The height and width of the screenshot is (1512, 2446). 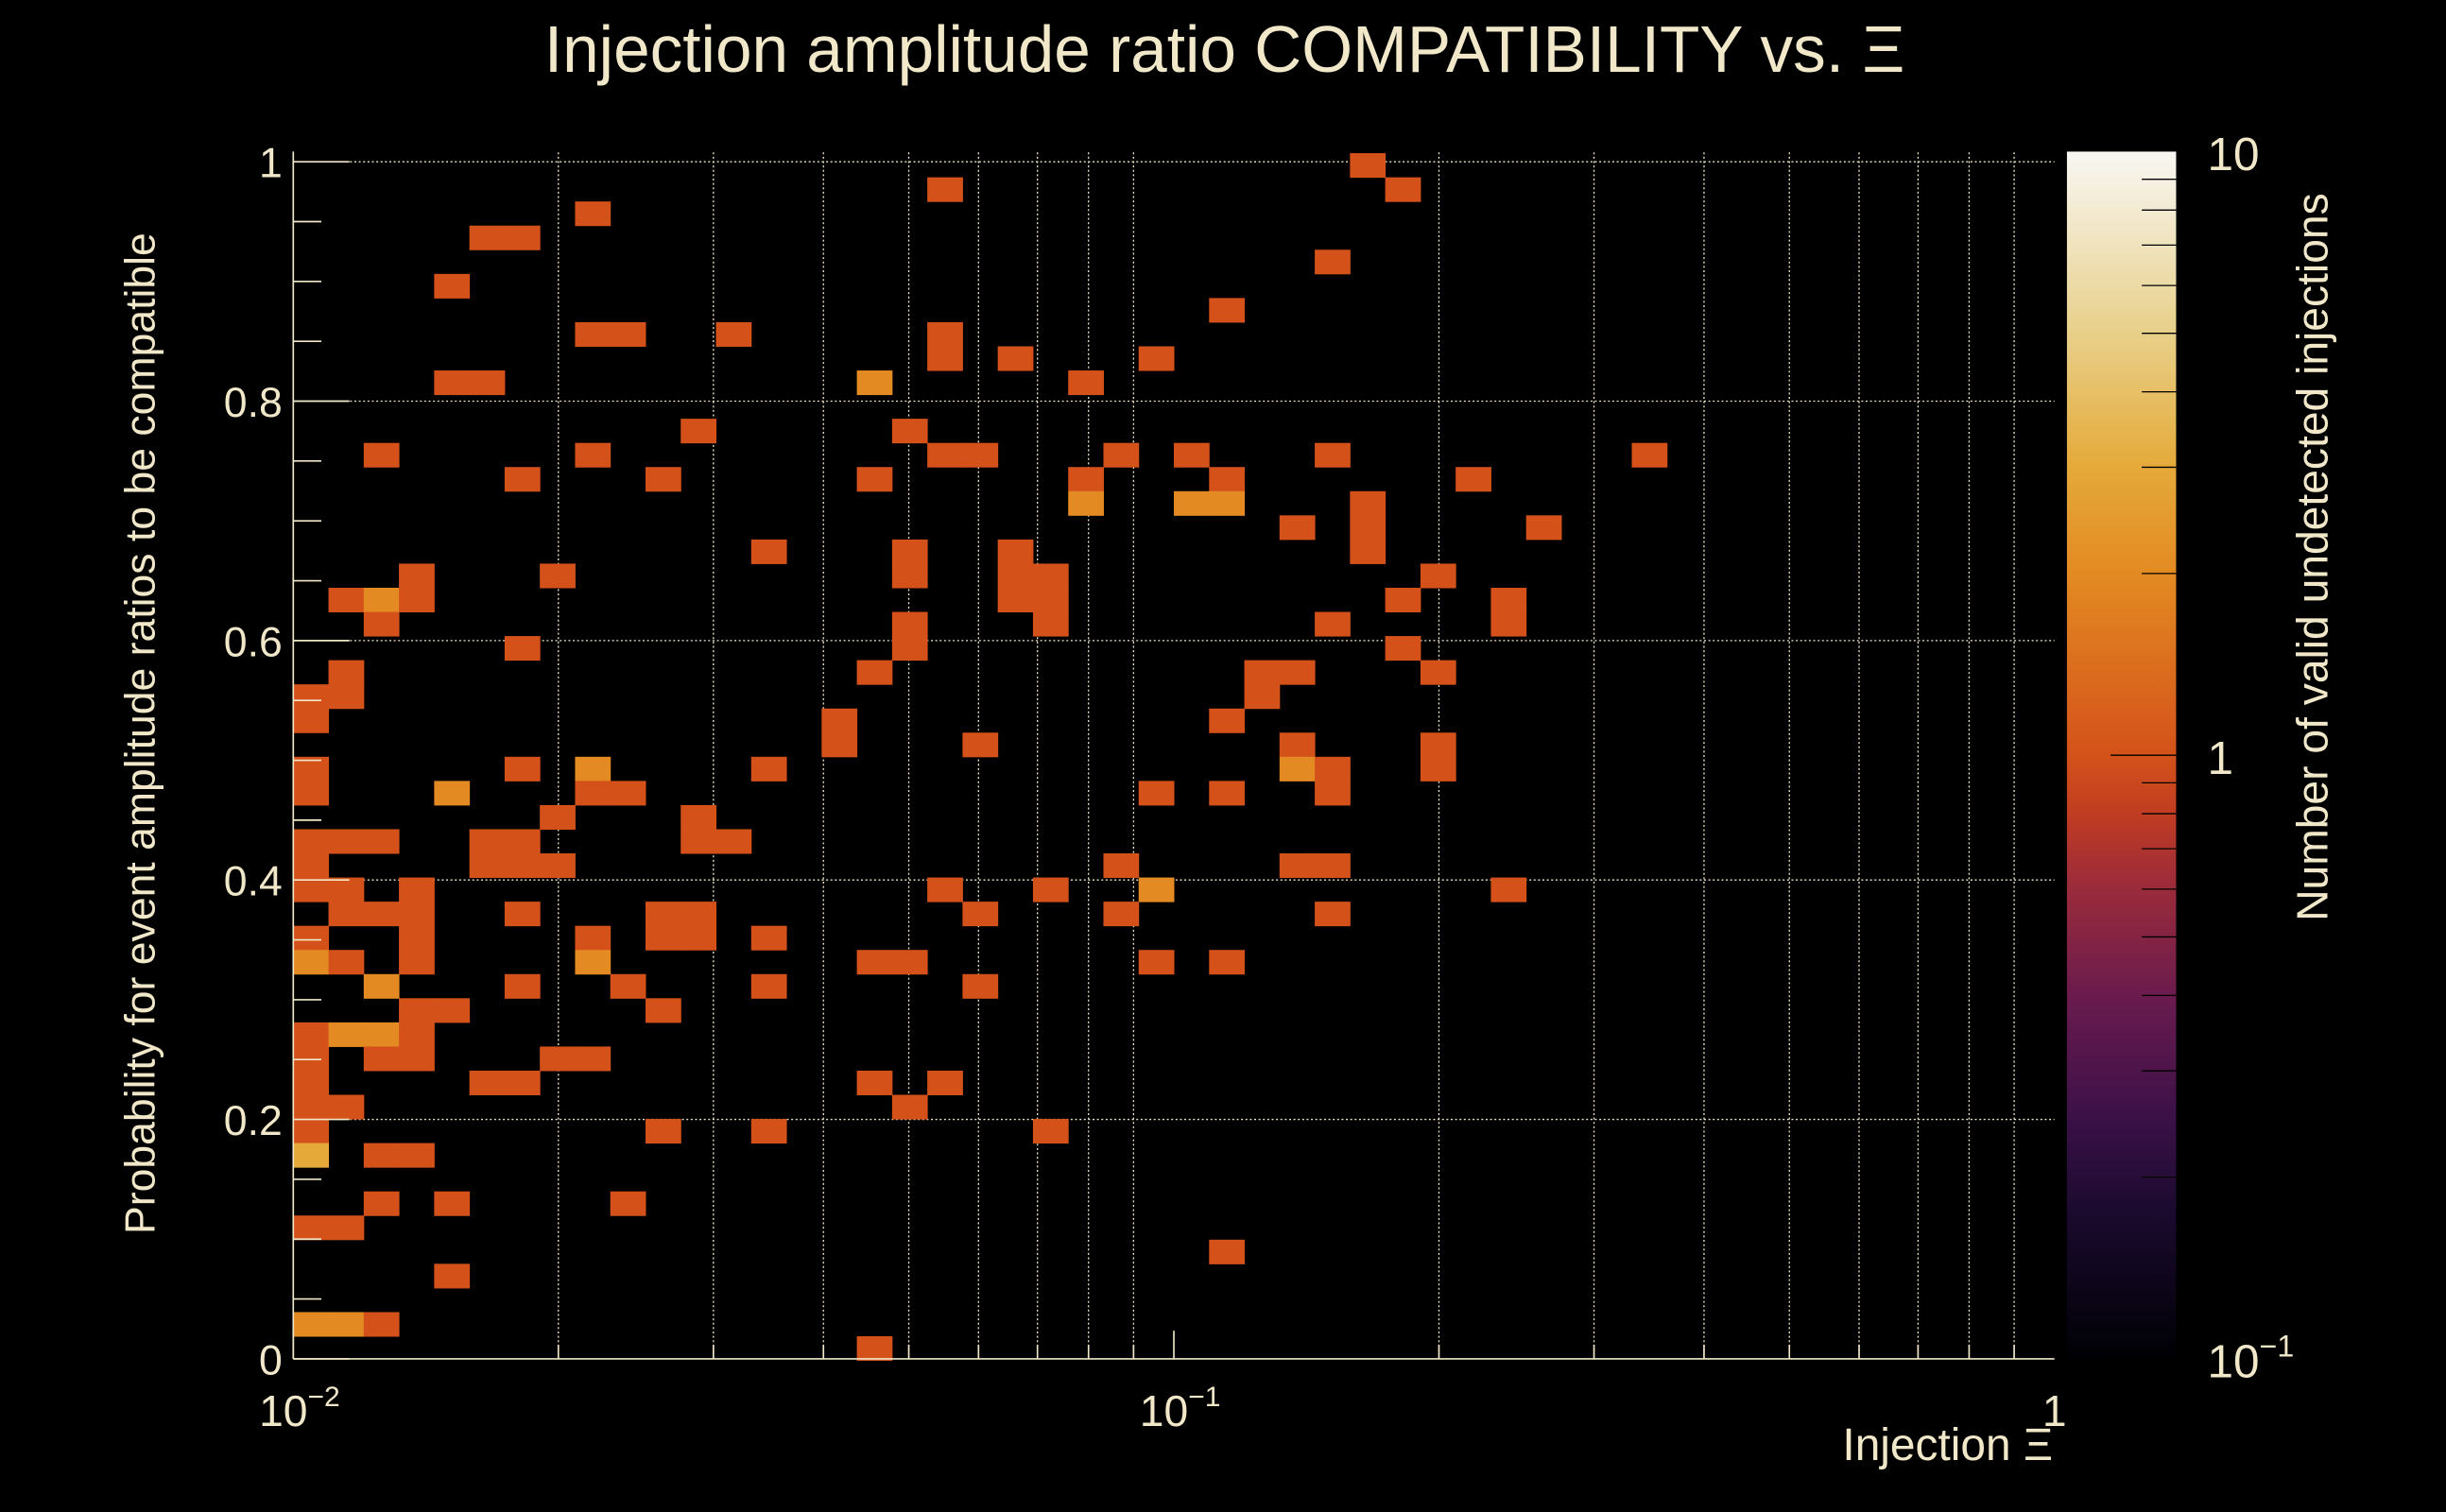 I want to click on y-tick-label: 0.6, so click(x=253, y=642).